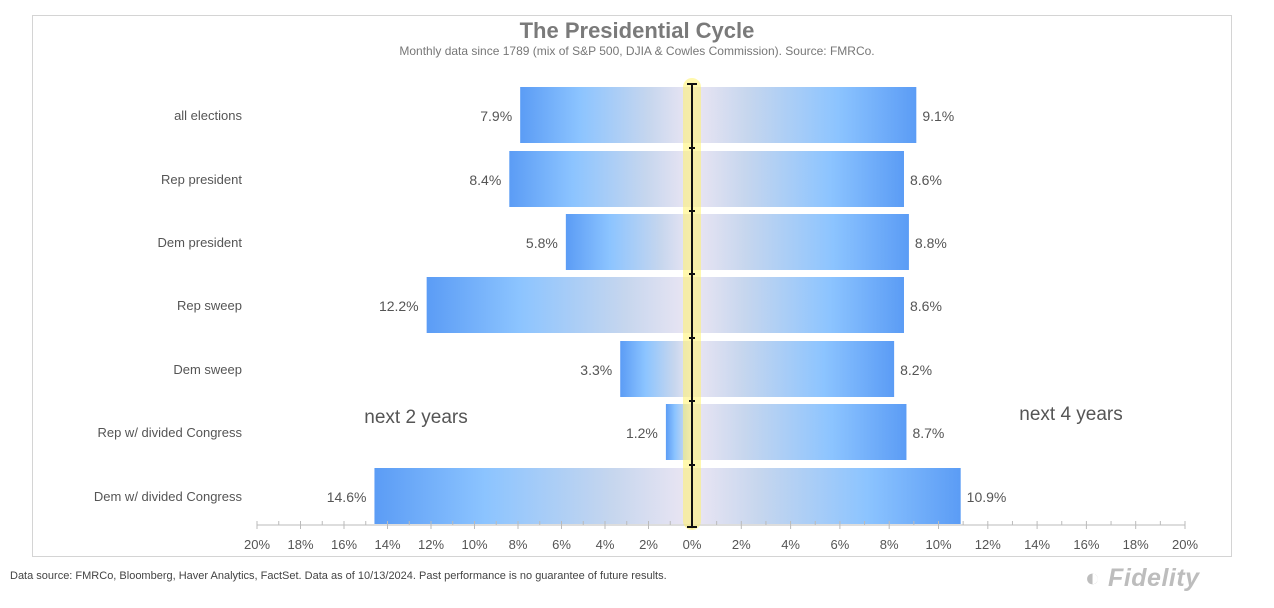  I want to click on data-label-next-4-years: 9.1%, so click(938, 116).